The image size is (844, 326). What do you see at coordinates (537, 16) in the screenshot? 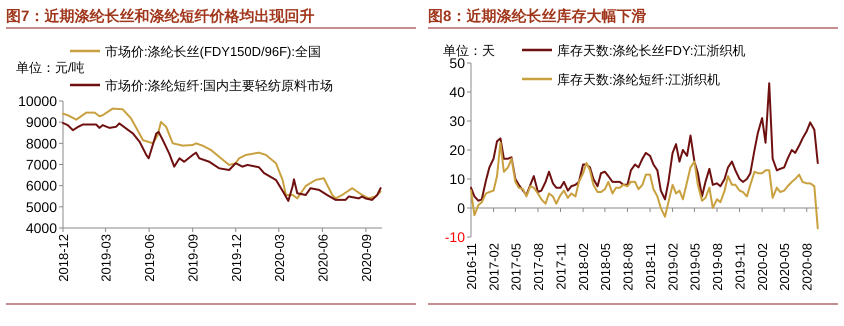
I see `chart-title: 图8：近期涤纶长丝库存大幅下滑` at bounding box center [537, 16].